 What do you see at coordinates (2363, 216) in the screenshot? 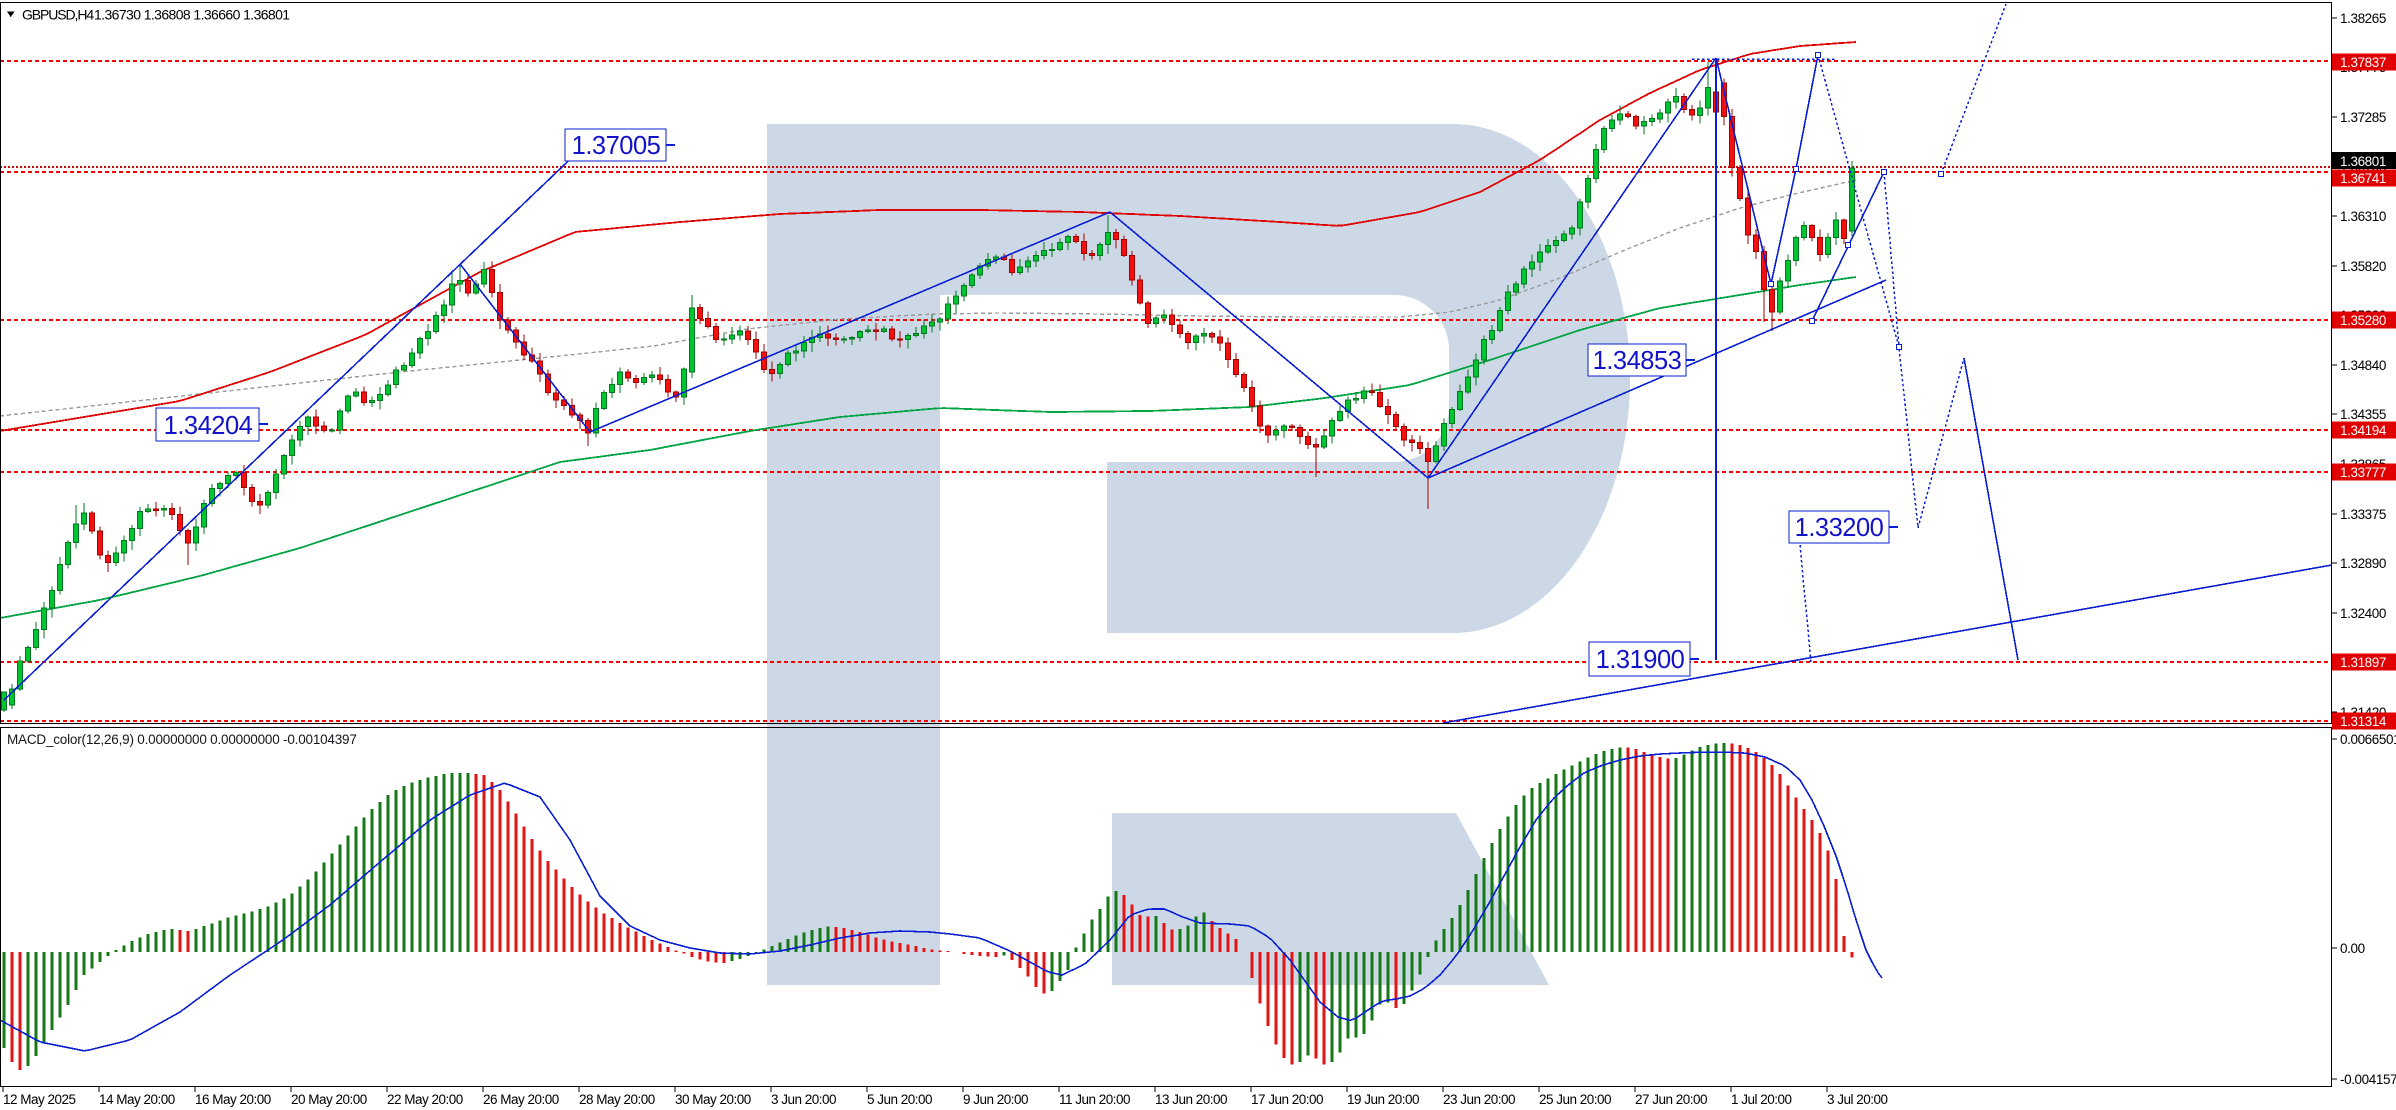
I see `svg-text: 1.36310` at bounding box center [2363, 216].